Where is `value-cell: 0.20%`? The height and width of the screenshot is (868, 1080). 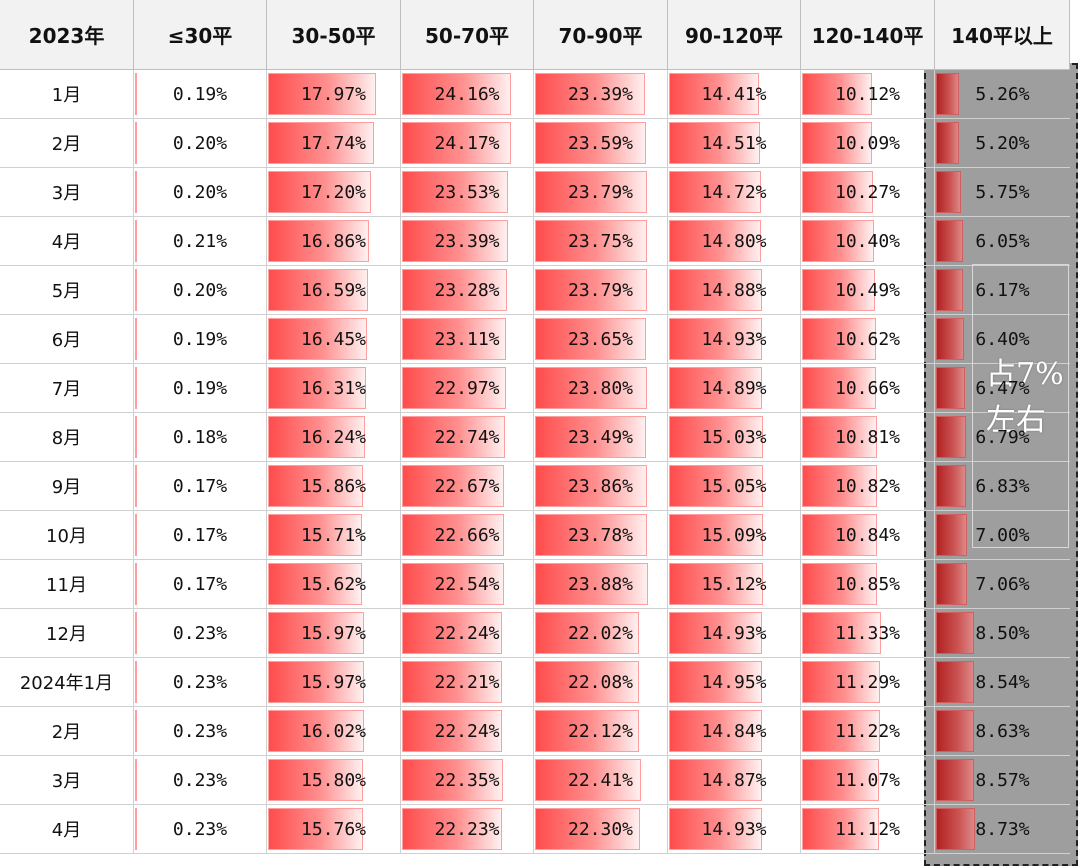 value-cell: 0.20% is located at coordinates (200, 290).